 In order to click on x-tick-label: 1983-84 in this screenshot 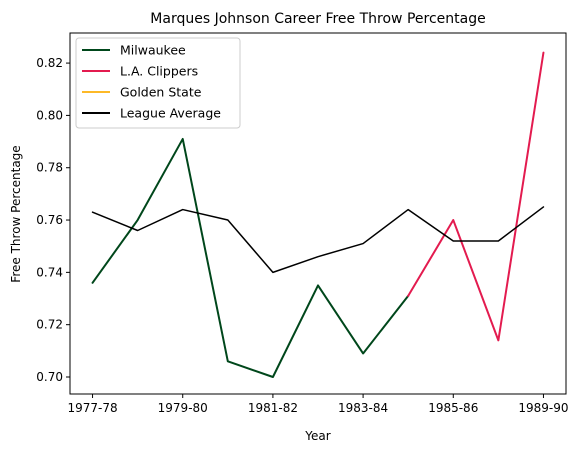, I will do `click(363, 408)`.